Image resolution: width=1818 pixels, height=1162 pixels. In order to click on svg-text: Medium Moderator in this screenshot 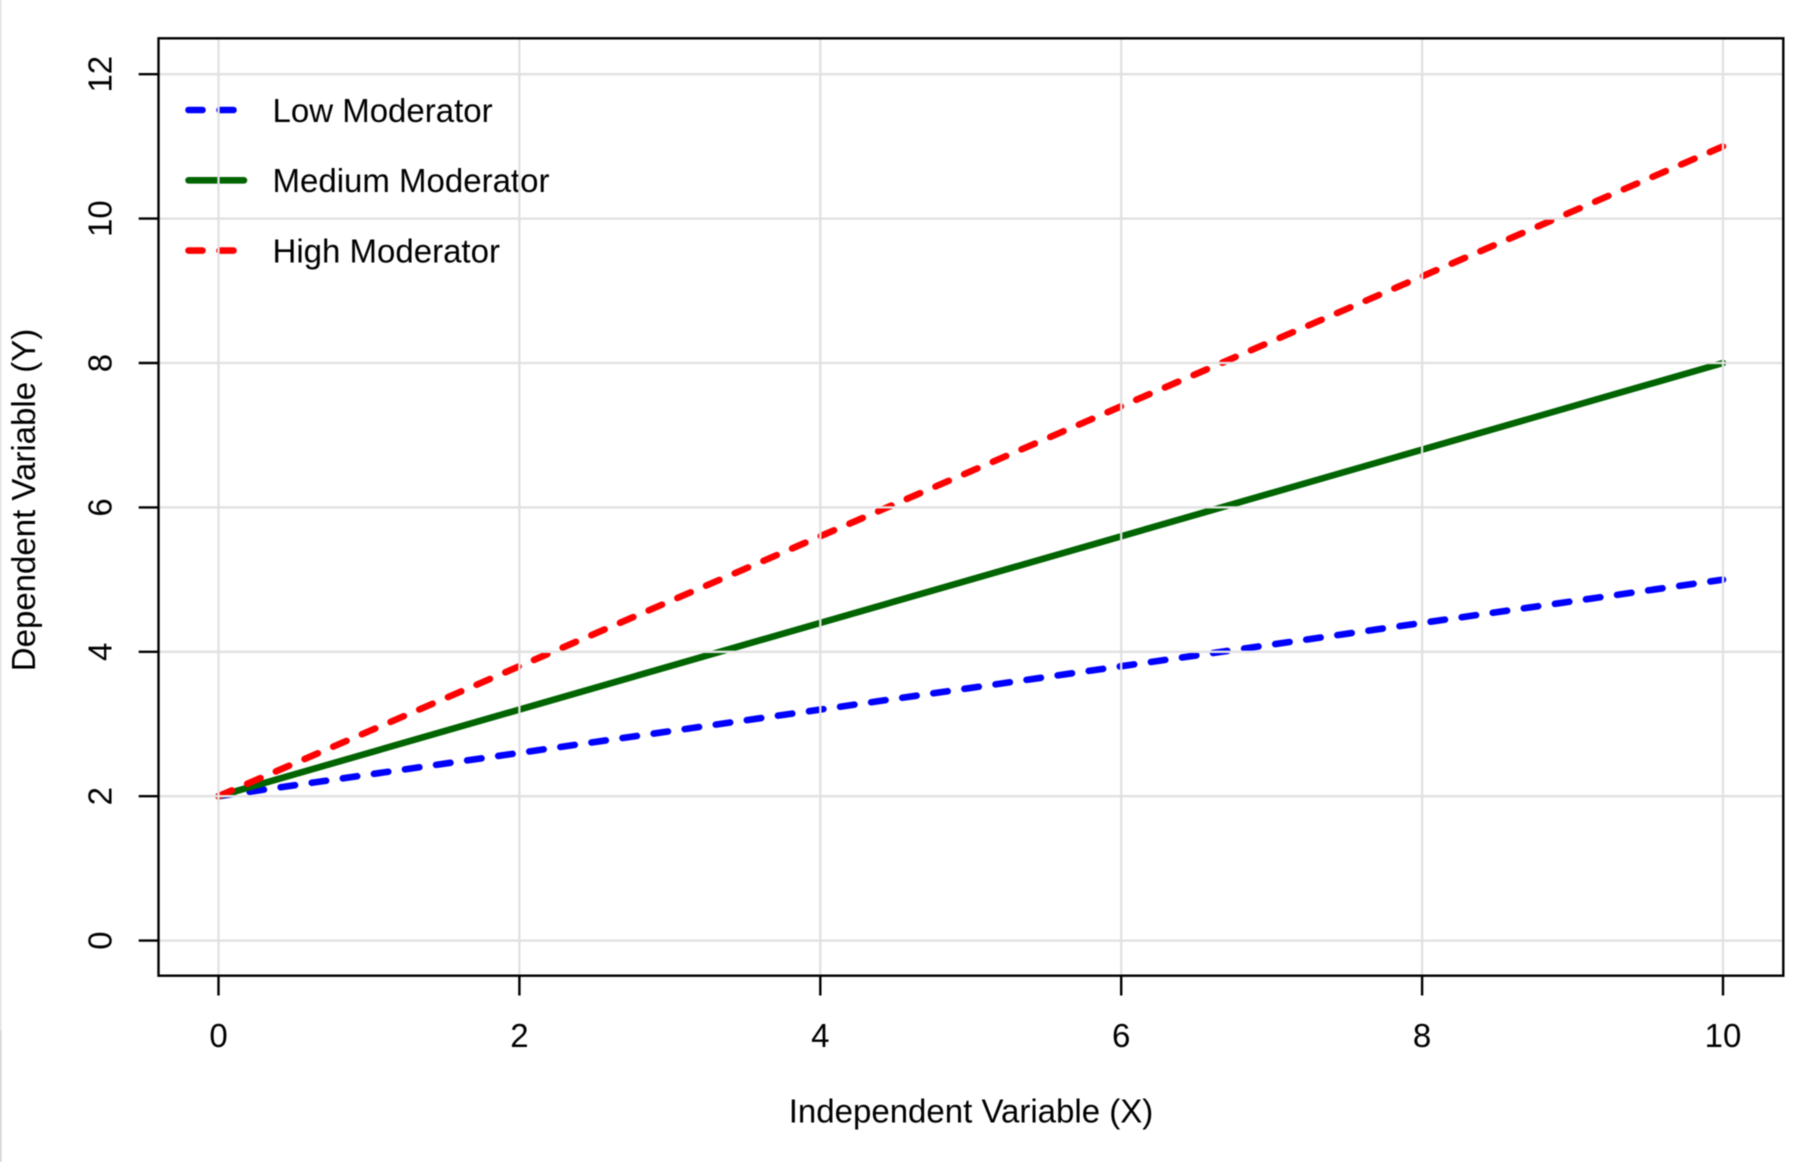, I will do `click(411, 180)`.